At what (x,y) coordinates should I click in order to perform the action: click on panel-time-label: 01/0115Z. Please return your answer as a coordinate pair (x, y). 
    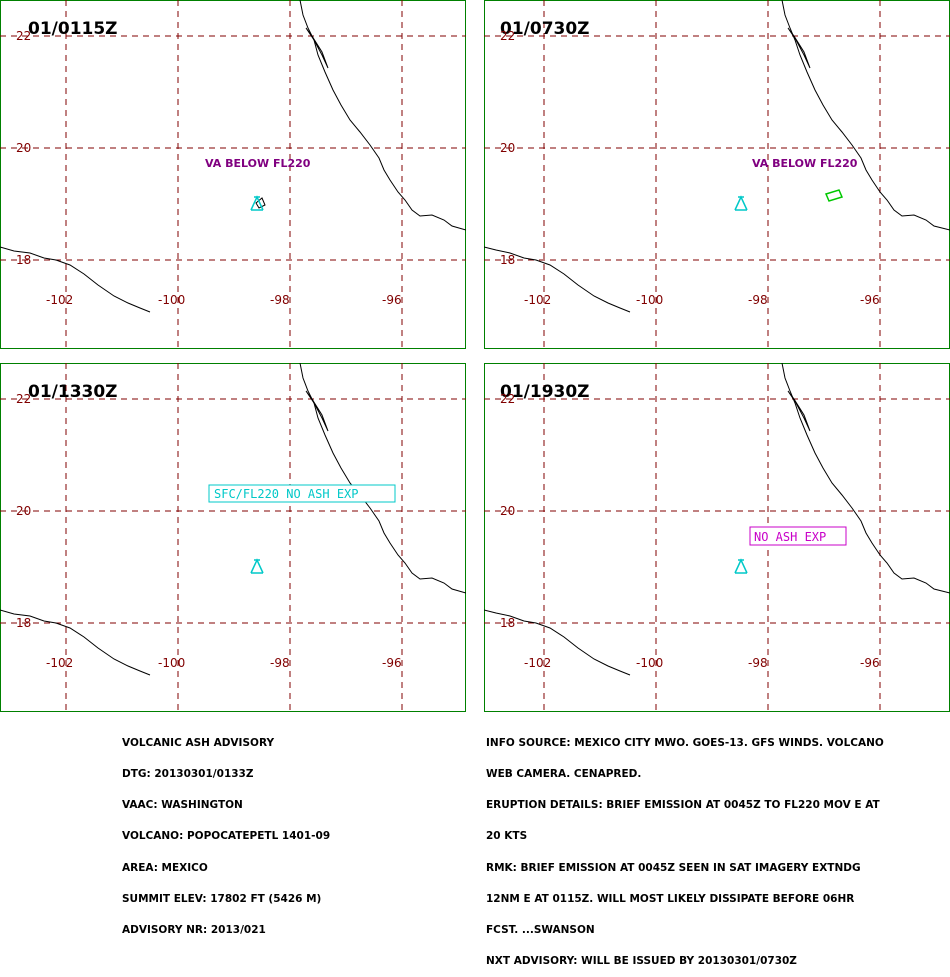
    Looking at the image, I should click on (73, 29).